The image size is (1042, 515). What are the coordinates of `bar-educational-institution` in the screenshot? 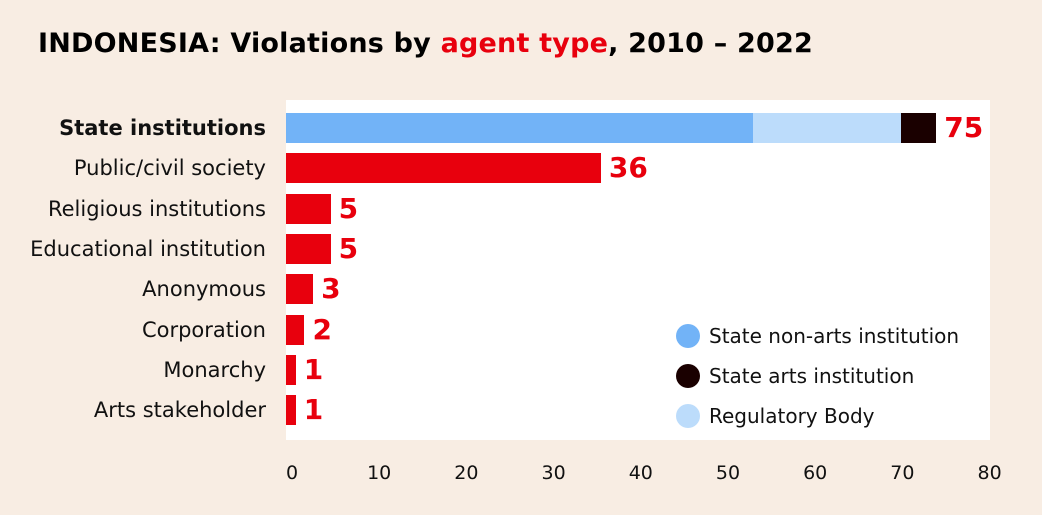 It's located at (308, 248).